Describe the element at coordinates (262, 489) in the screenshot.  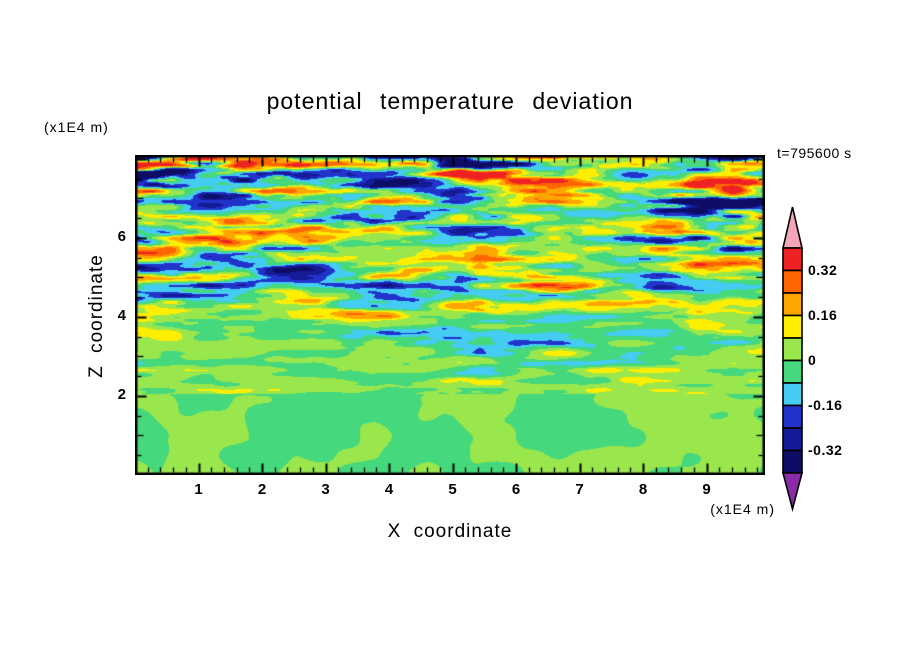
I see `x-axis-tick-label: 2` at that location.